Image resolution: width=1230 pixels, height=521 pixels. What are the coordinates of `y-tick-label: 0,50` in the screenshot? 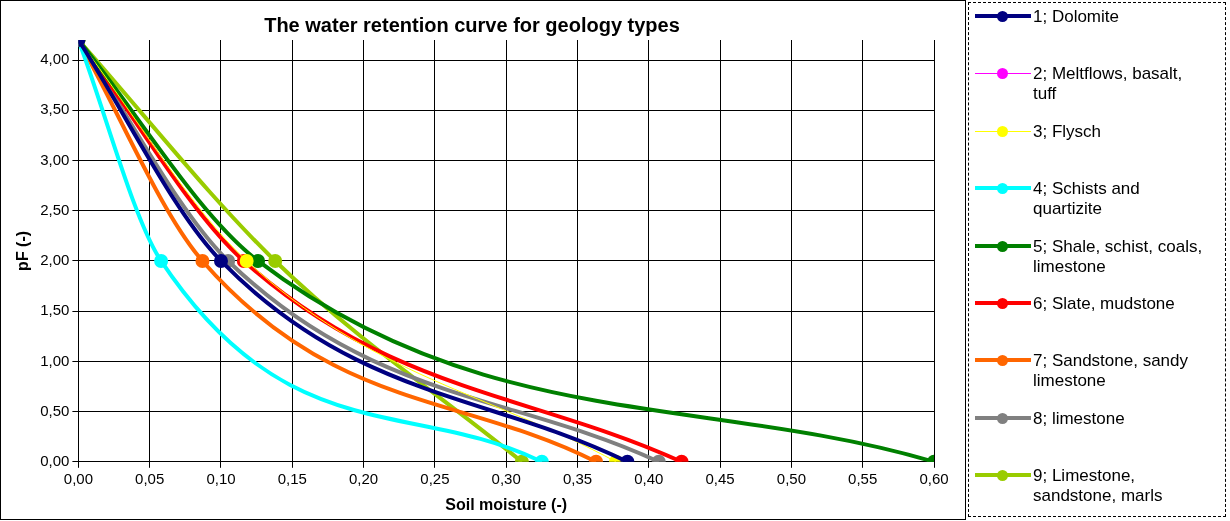 It's located at (55, 410).